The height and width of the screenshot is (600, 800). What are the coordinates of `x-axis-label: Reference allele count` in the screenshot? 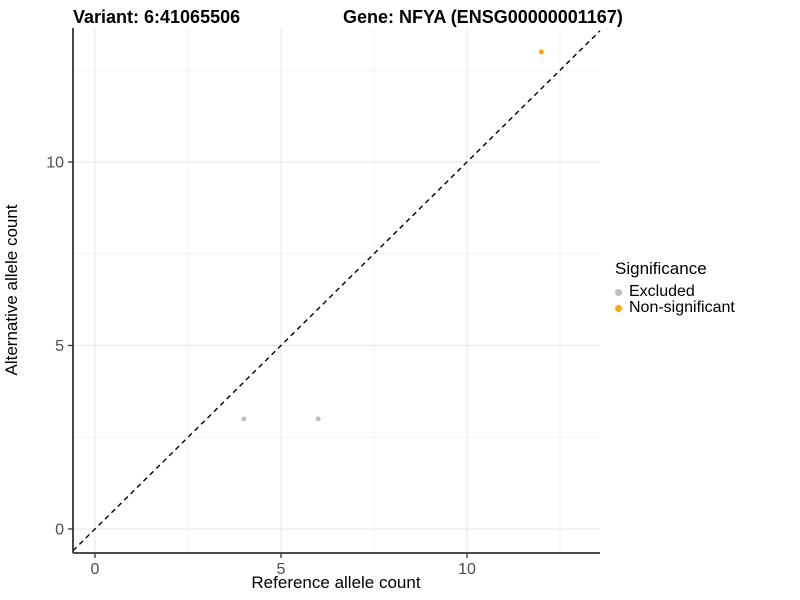 It's located at (335, 582).